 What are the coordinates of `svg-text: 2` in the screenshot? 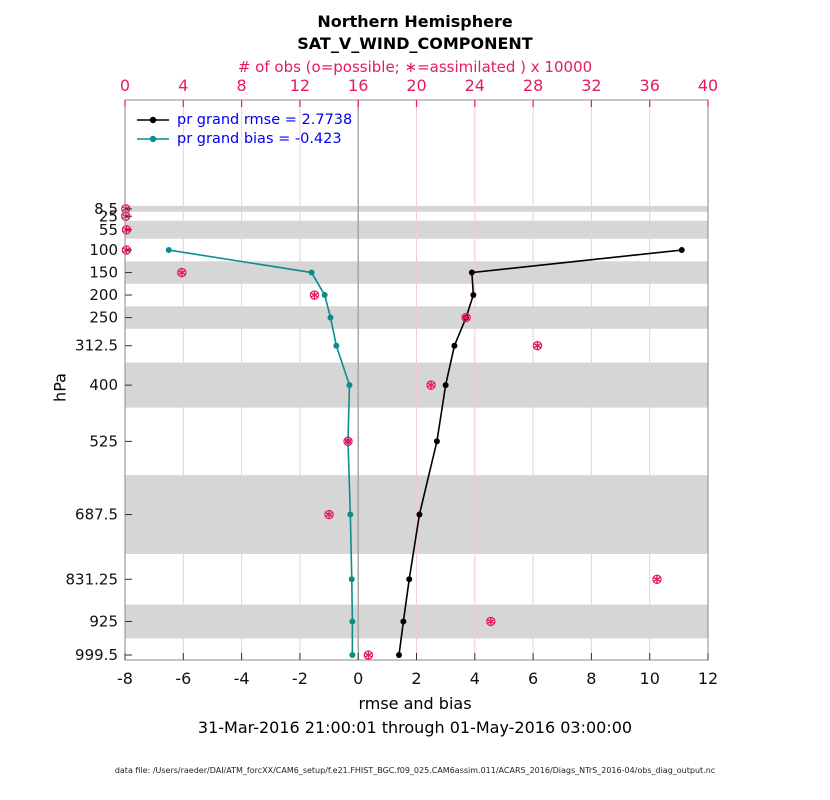 It's located at (416, 678).